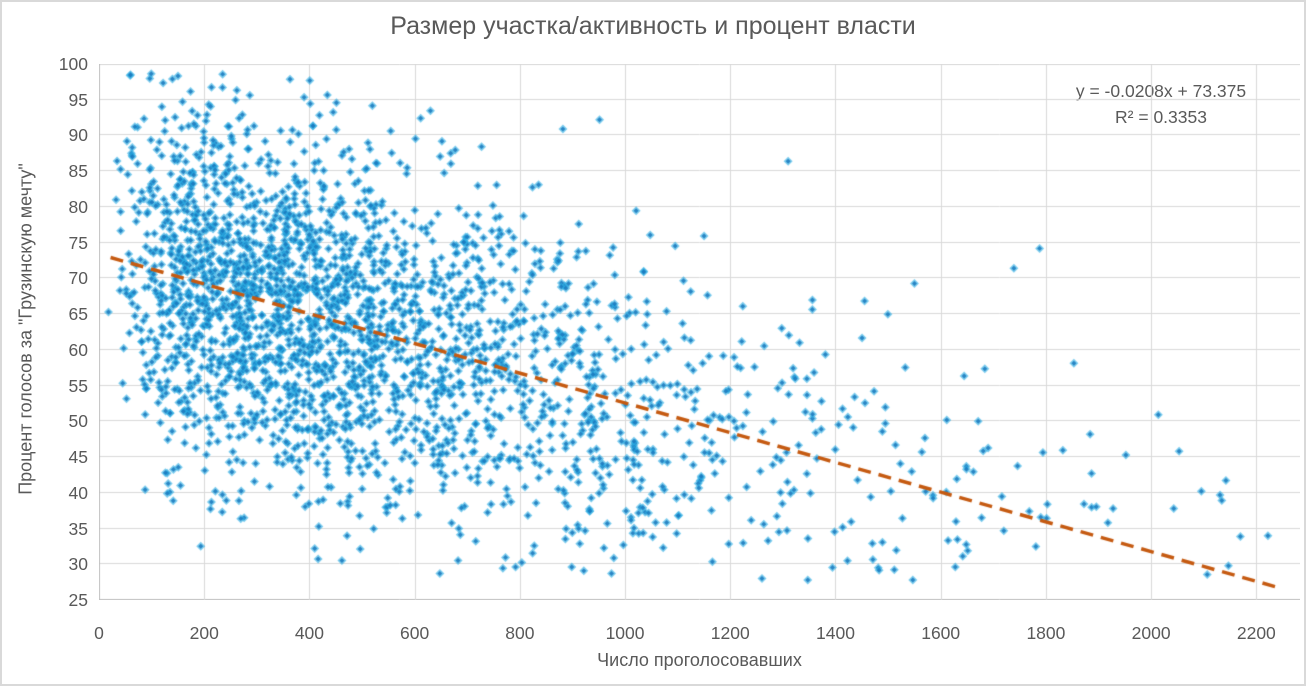  Describe the element at coordinates (730, 633) in the screenshot. I see `x-tick-label: 1200` at that location.